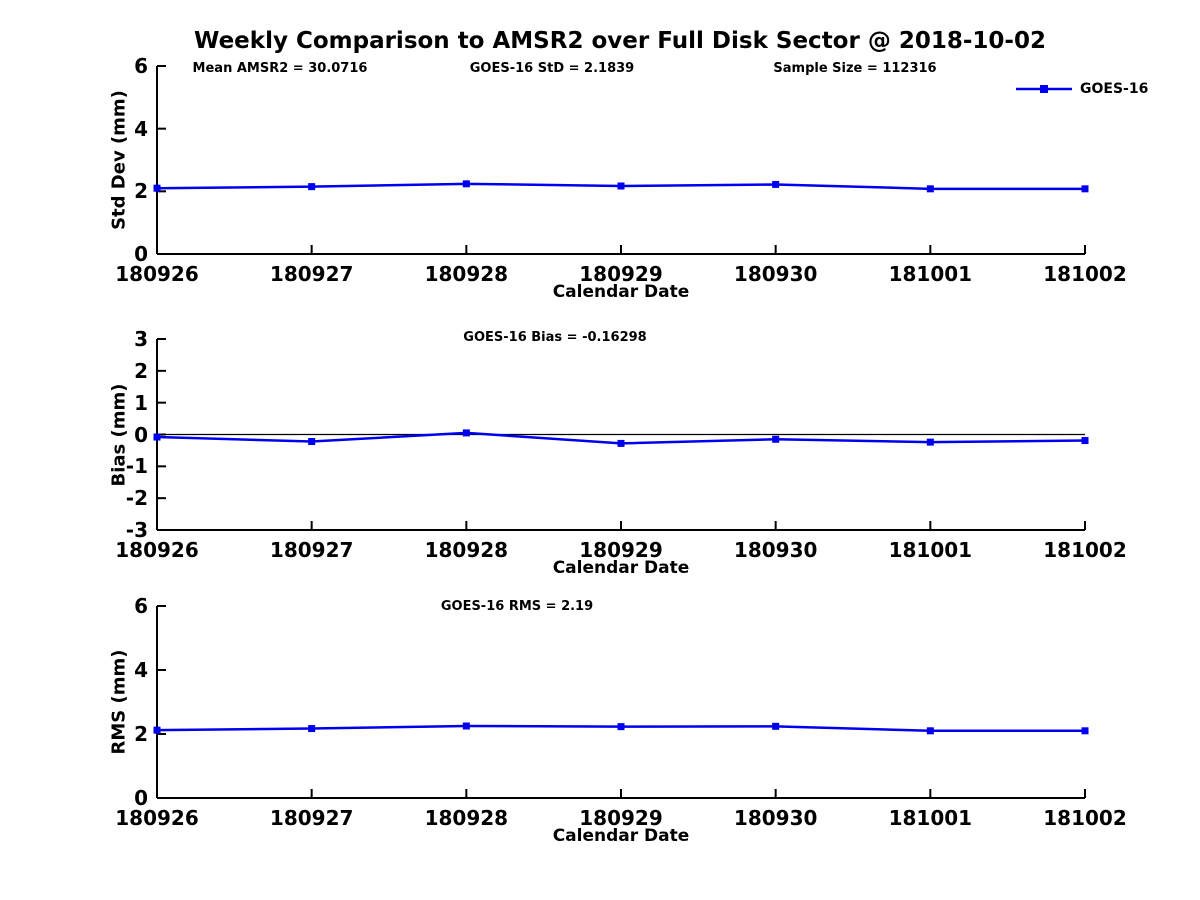 This screenshot has width=1200, height=900. I want to click on plot-annotation: GOES-16 RMS = 2.19, so click(517, 606).